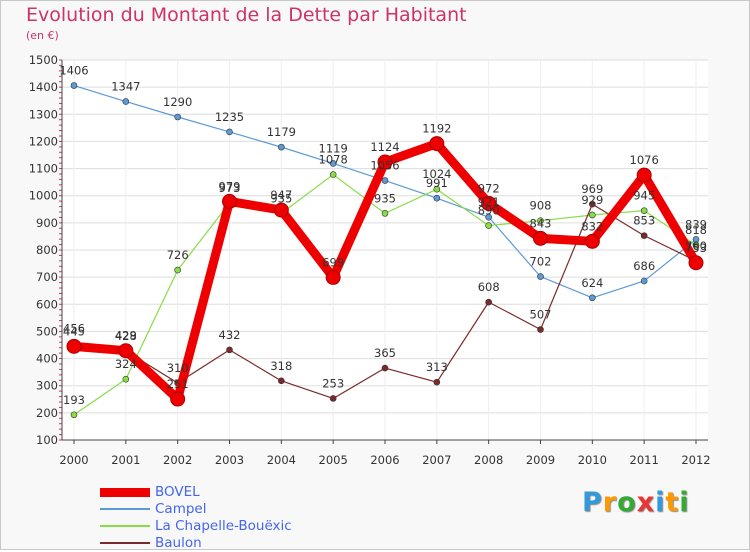  I want to click on chart-subtitle: (en €), so click(42, 35).